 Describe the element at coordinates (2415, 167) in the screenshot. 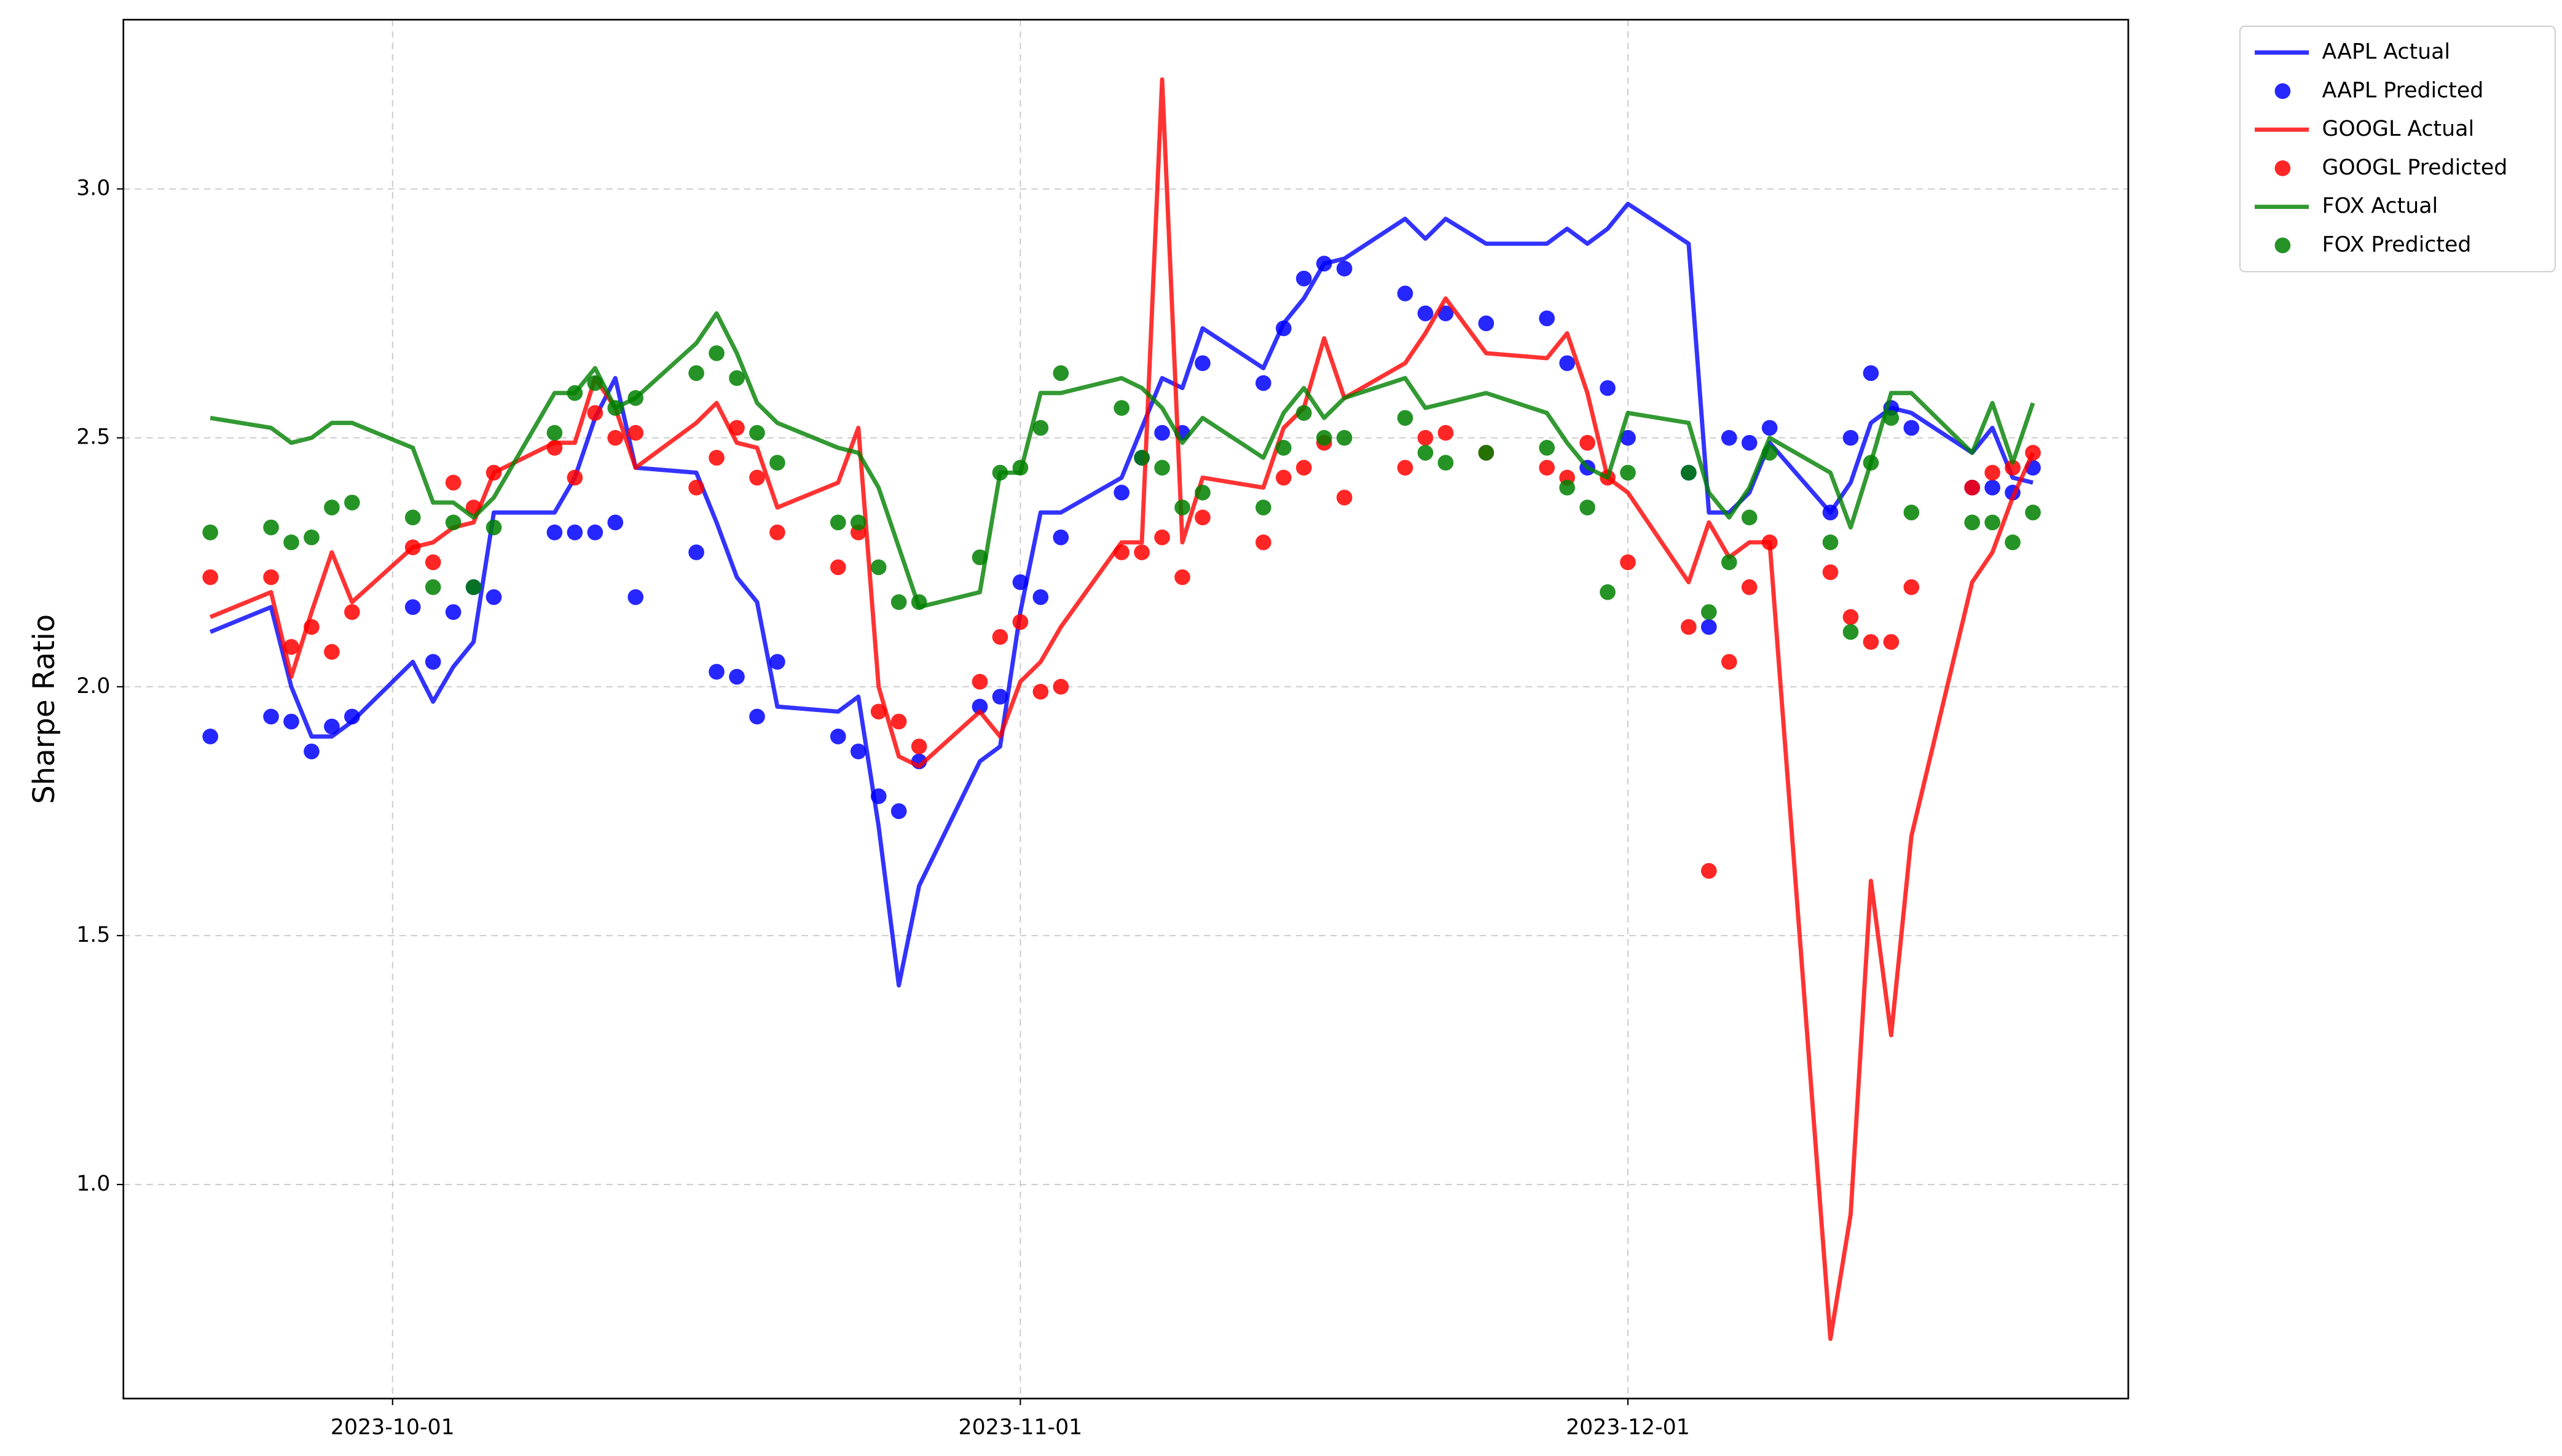

I see `legend-label: GOOGL Predicted` at that location.